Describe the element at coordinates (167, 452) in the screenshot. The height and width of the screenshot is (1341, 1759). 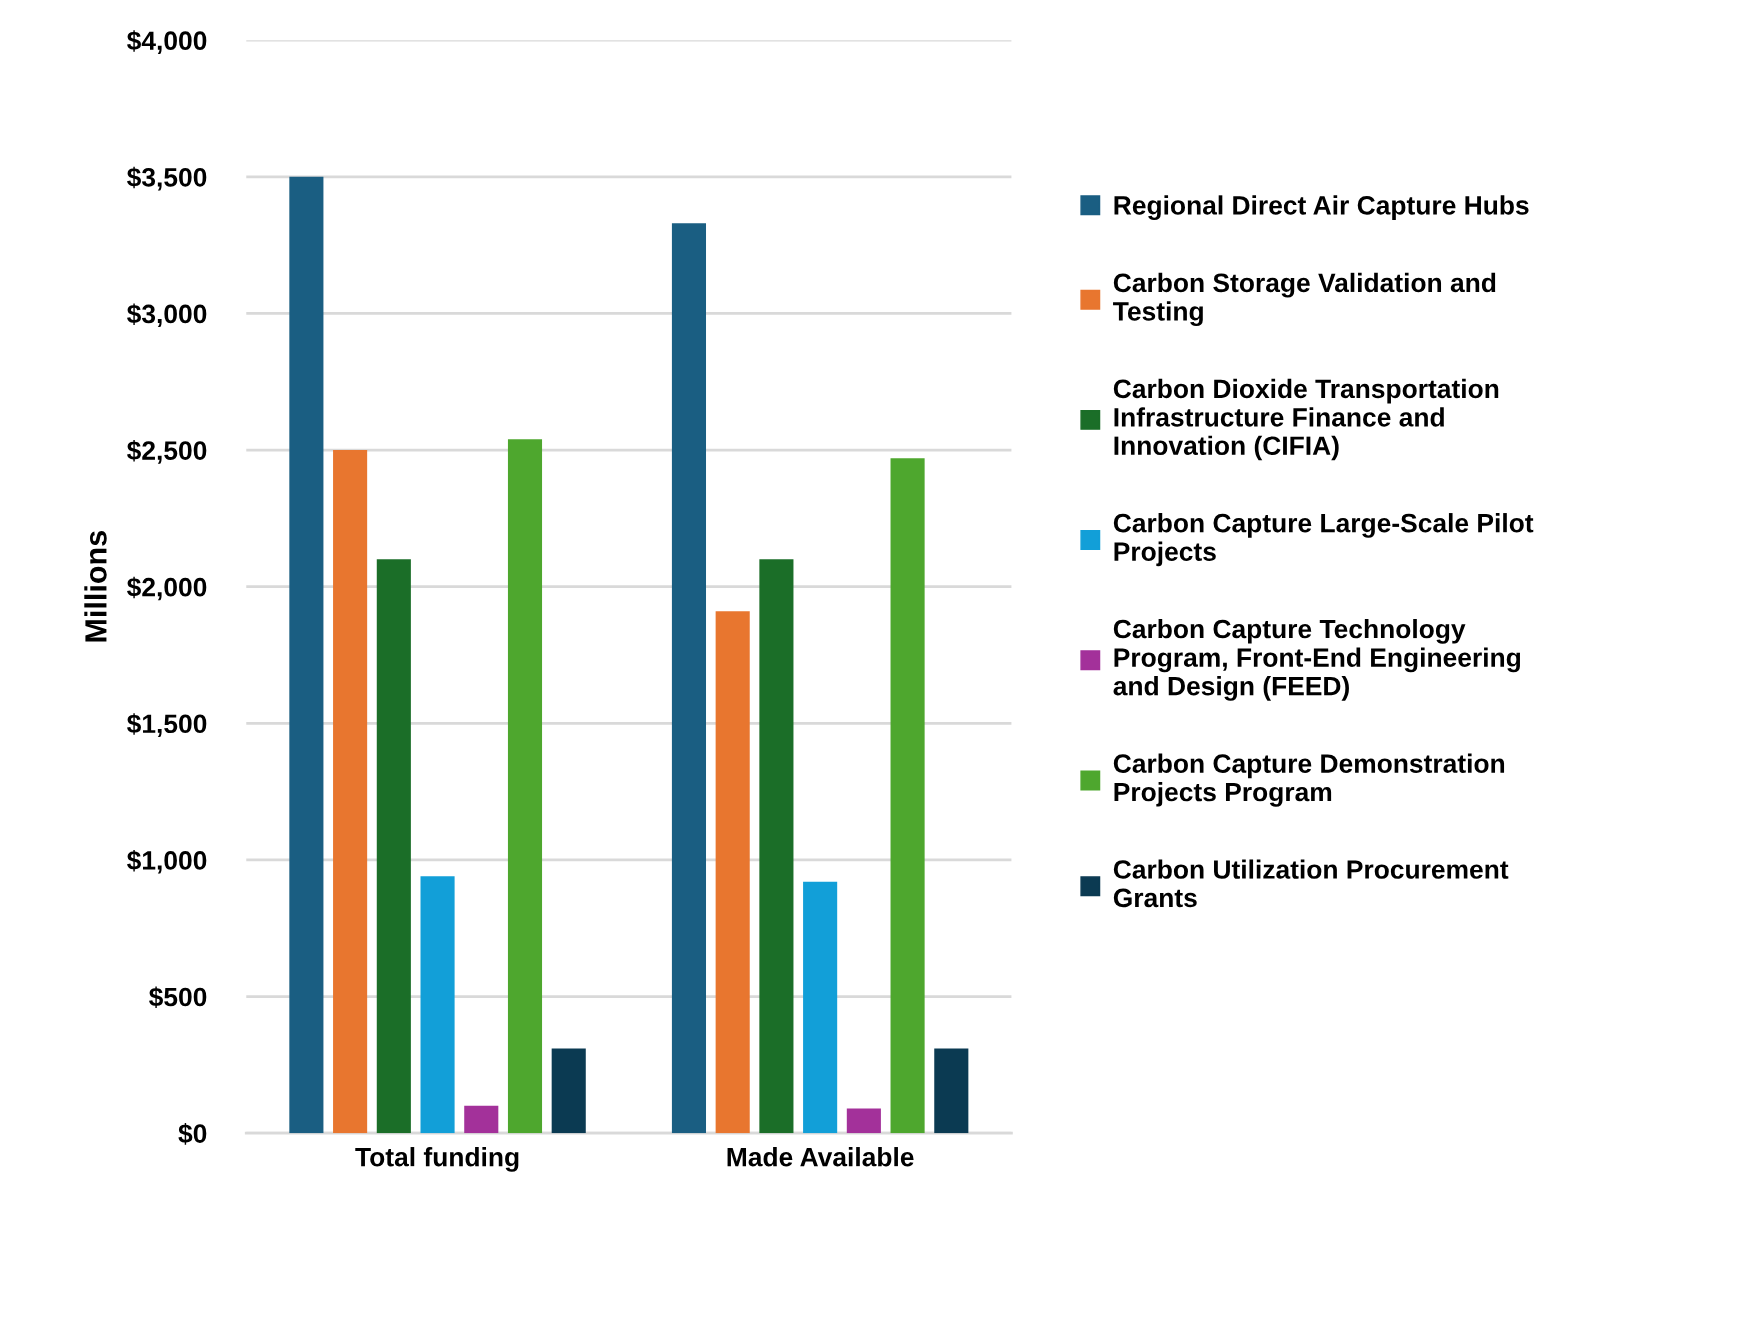
I see `y-tick-label: $2,500` at that location.